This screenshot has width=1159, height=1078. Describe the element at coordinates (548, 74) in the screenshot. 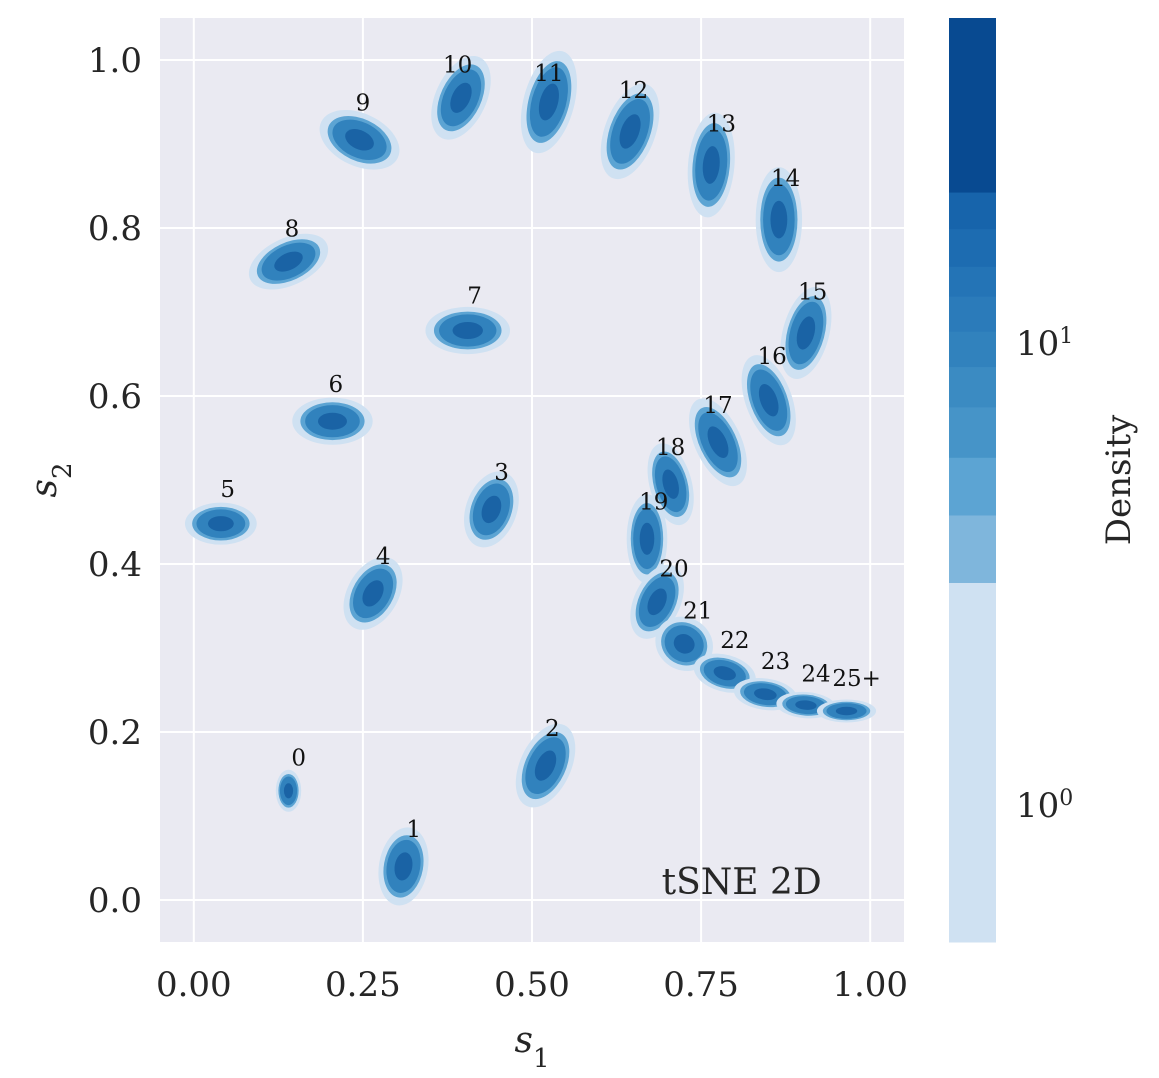

I see `cluster-label-11: 11` at that location.